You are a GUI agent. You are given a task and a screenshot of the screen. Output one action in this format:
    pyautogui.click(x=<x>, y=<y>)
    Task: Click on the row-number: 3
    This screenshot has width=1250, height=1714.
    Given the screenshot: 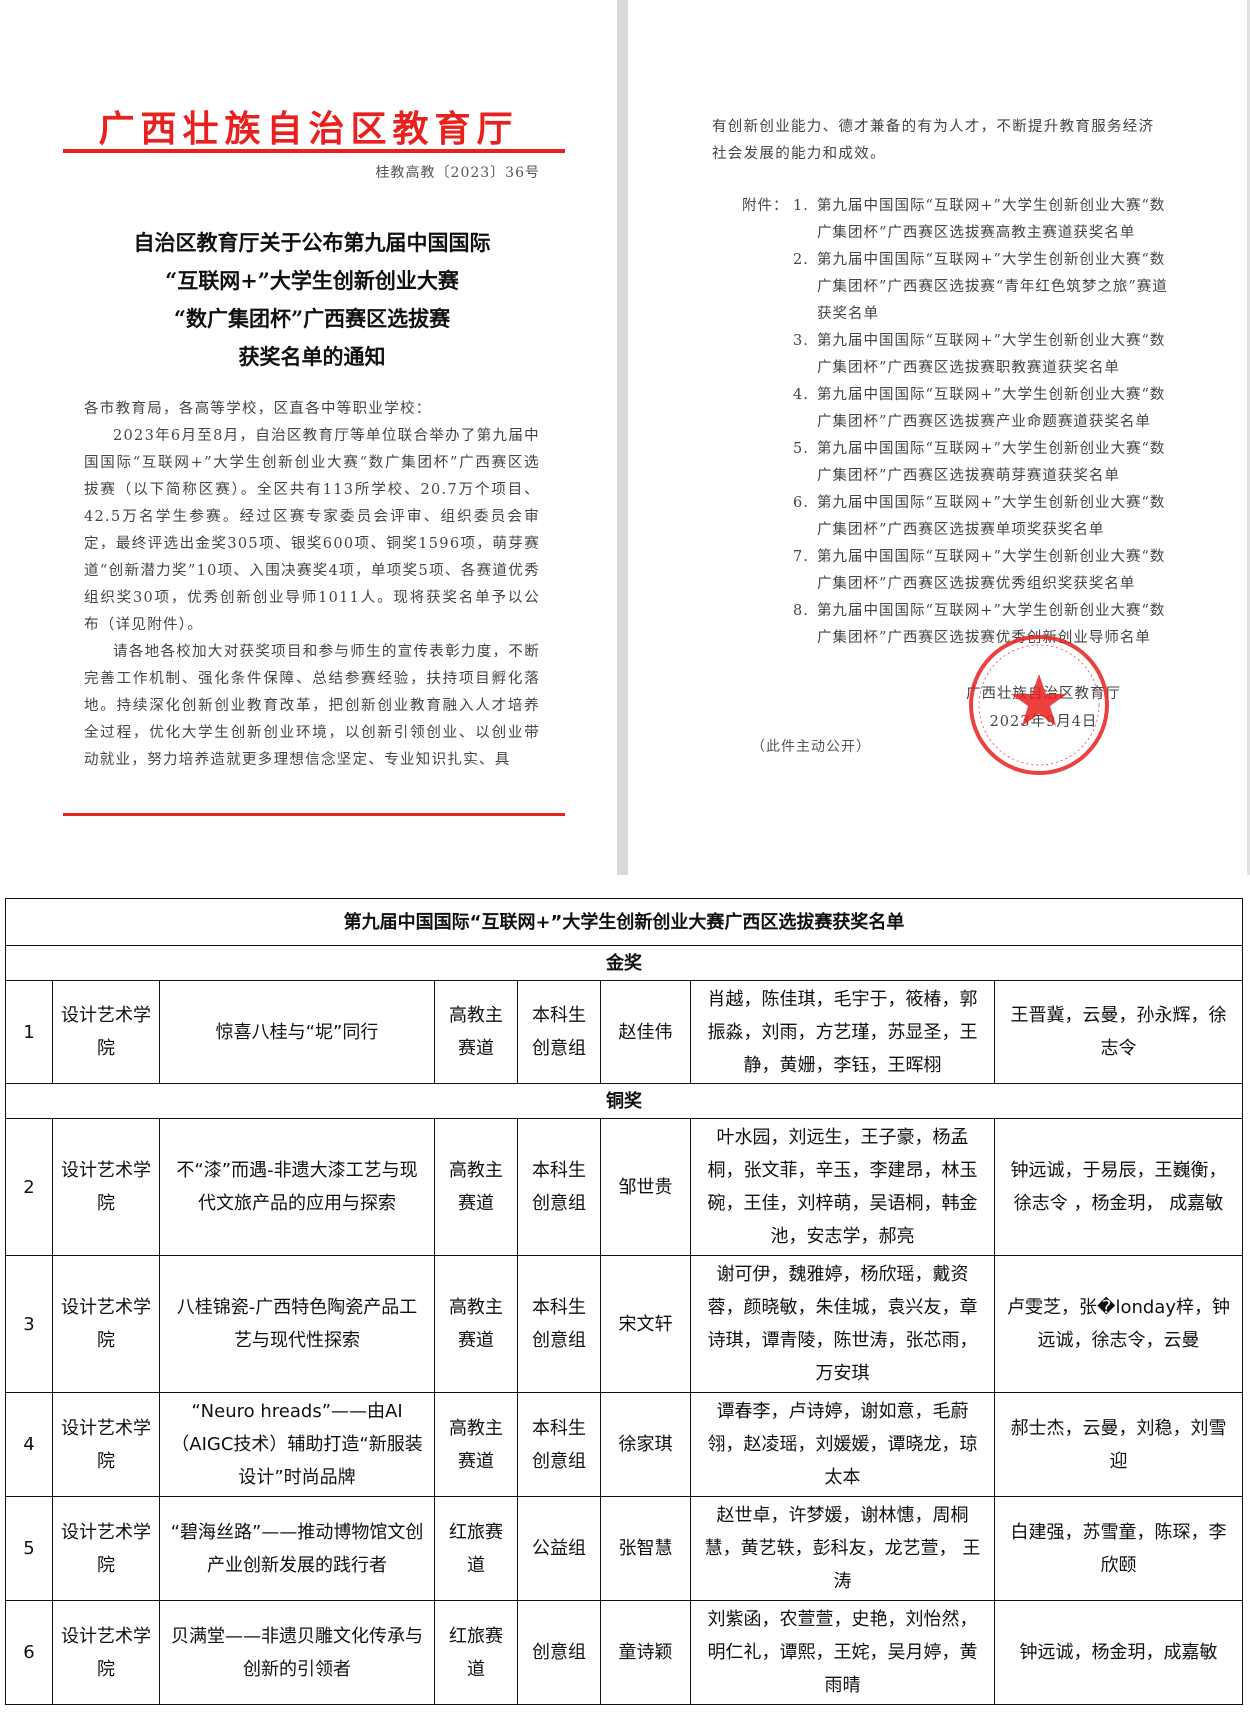 What is the action you would take?
    pyautogui.click(x=29, y=1324)
    